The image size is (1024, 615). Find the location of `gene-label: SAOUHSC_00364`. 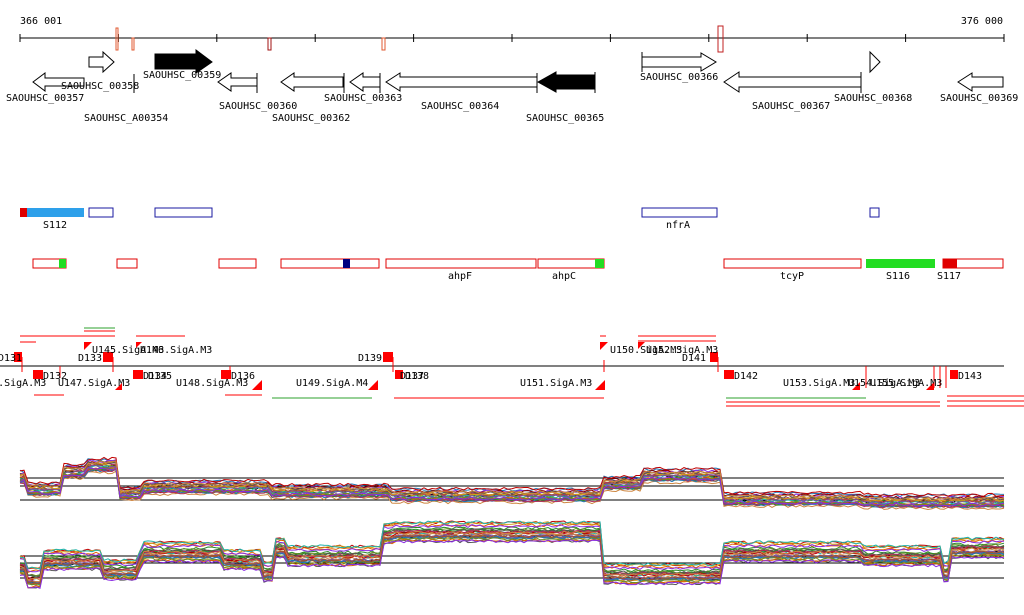

gene-label: SAOUHSC_00364 is located at coordinates (460, 106).